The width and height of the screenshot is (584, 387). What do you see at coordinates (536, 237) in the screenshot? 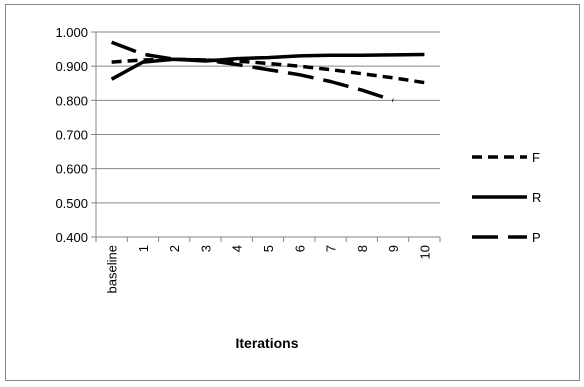
I see `legend-label-P: P` at bounding box center [536, 237].